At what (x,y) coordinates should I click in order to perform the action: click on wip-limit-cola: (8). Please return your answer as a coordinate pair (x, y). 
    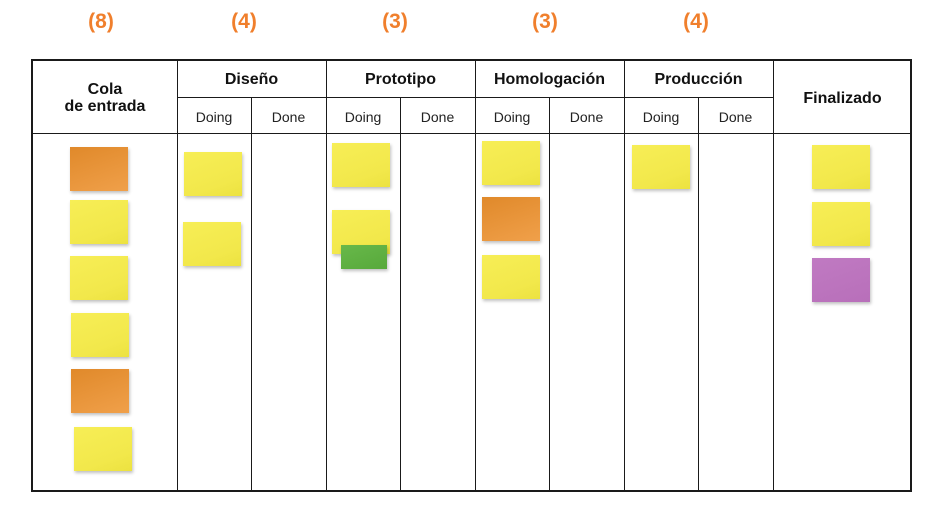
    Looking at the image, I should click on (101, 21).